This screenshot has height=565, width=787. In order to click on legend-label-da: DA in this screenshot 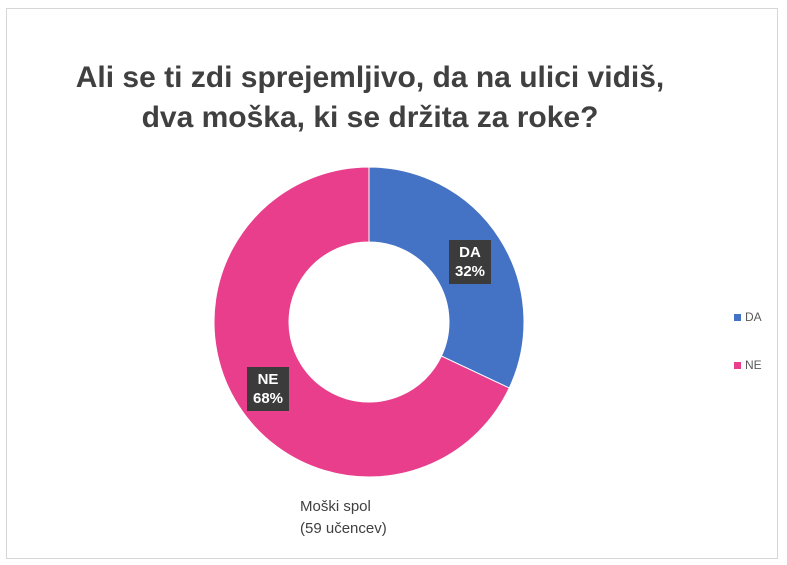, I will do `click(753, 317)`.